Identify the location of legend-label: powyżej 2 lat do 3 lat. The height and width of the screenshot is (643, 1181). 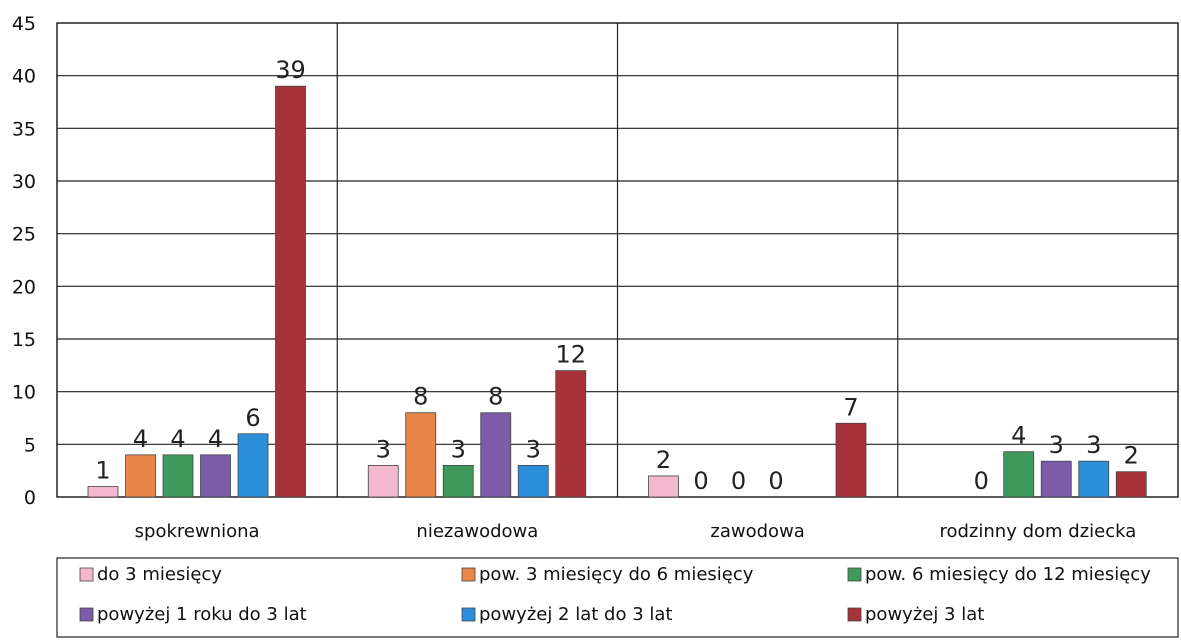
(575, 614).